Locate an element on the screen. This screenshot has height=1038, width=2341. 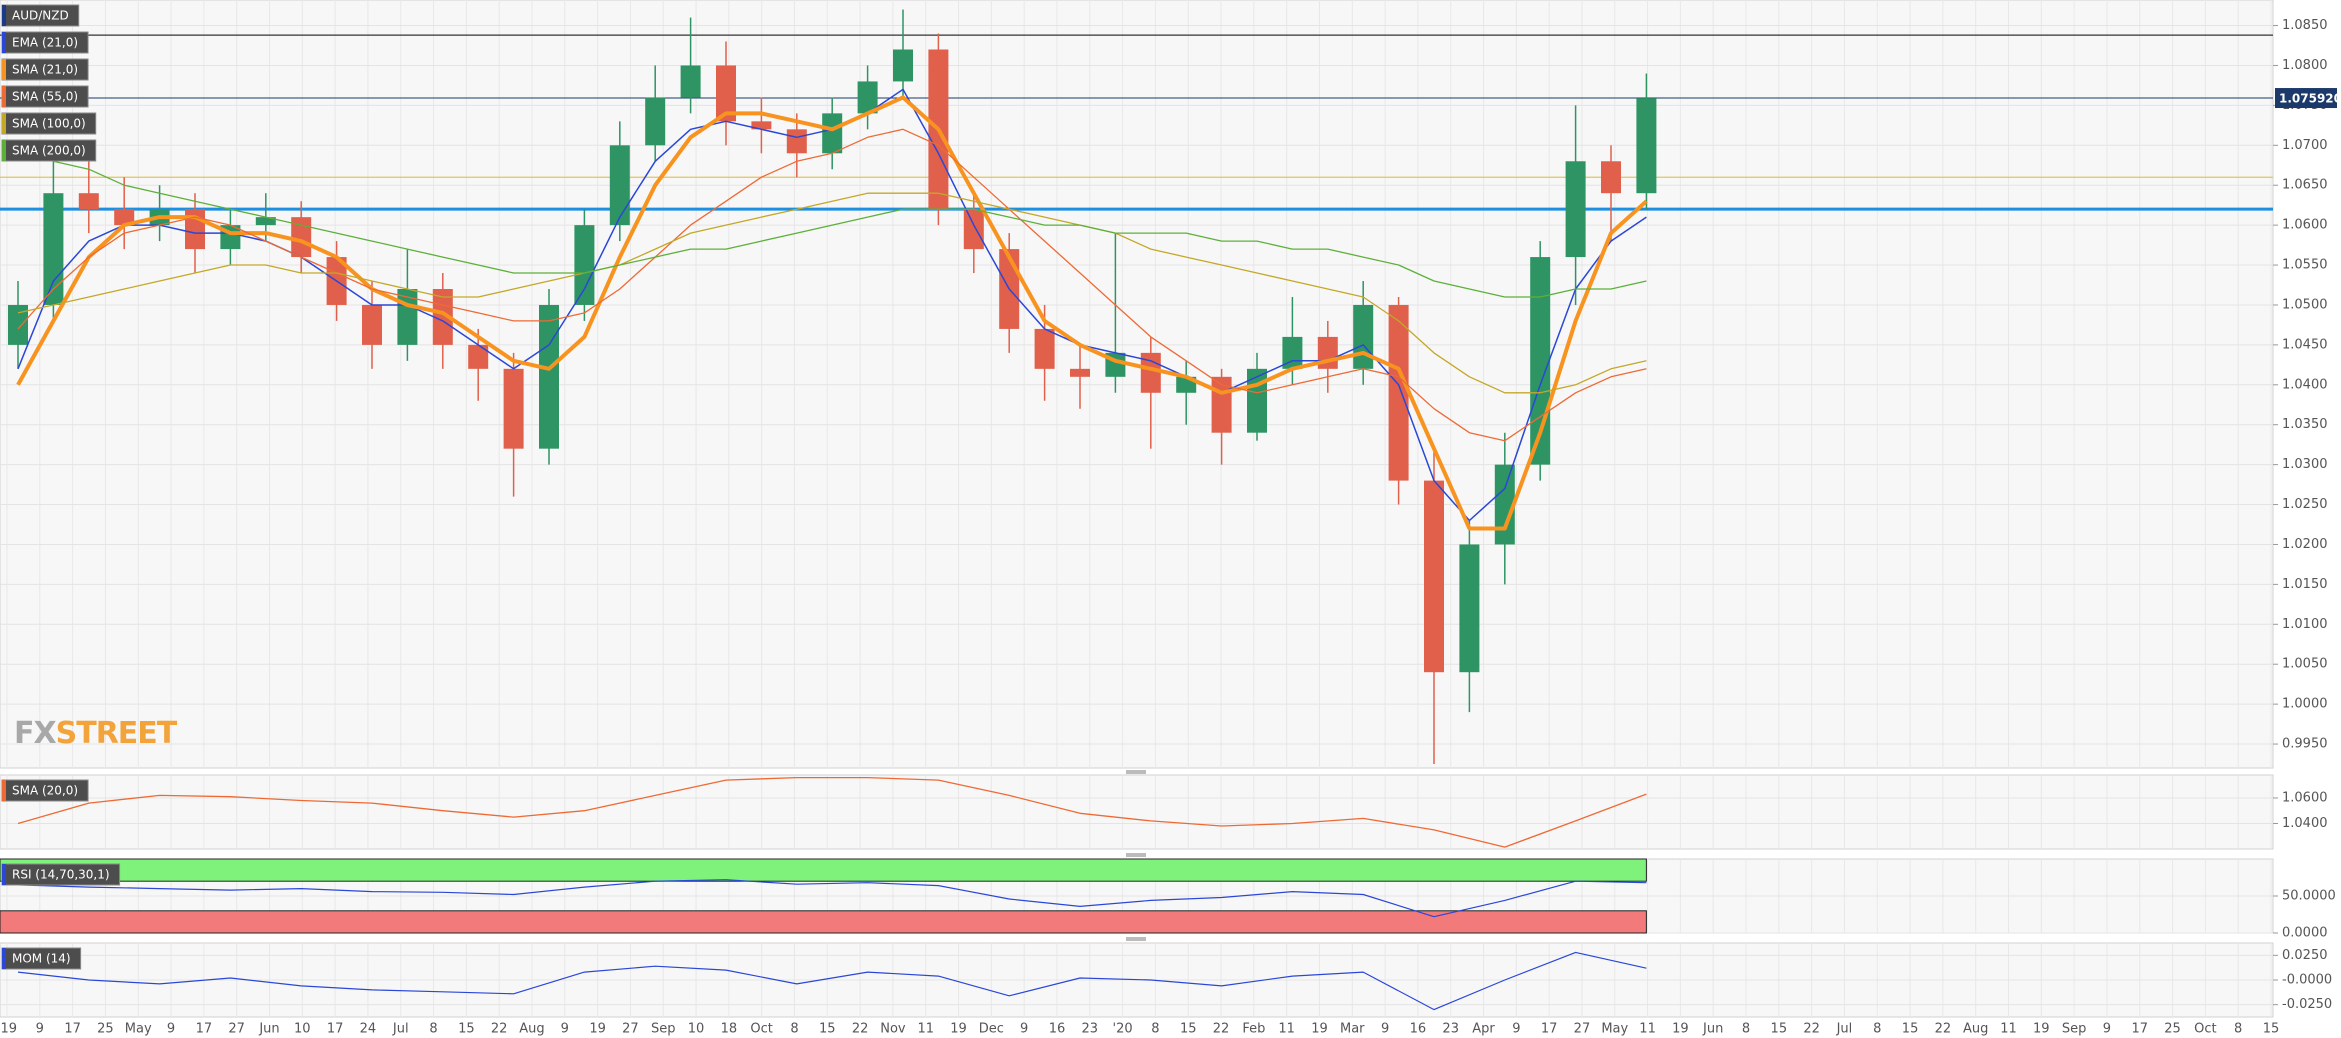
legend-item: SMA (20,0) is located at coordinates (45, 790).